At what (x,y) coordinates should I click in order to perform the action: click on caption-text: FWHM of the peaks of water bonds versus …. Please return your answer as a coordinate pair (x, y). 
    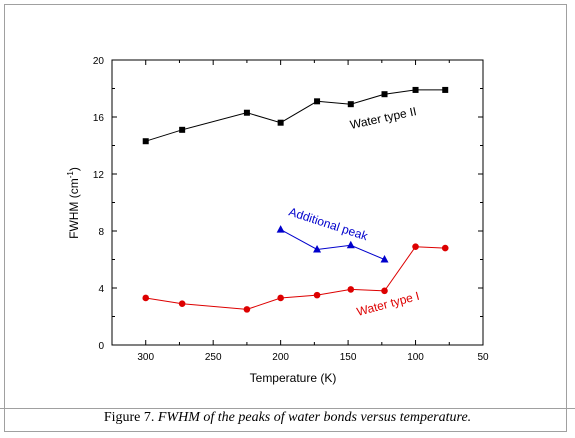
    Looking at the image, I should click on (314, 417).